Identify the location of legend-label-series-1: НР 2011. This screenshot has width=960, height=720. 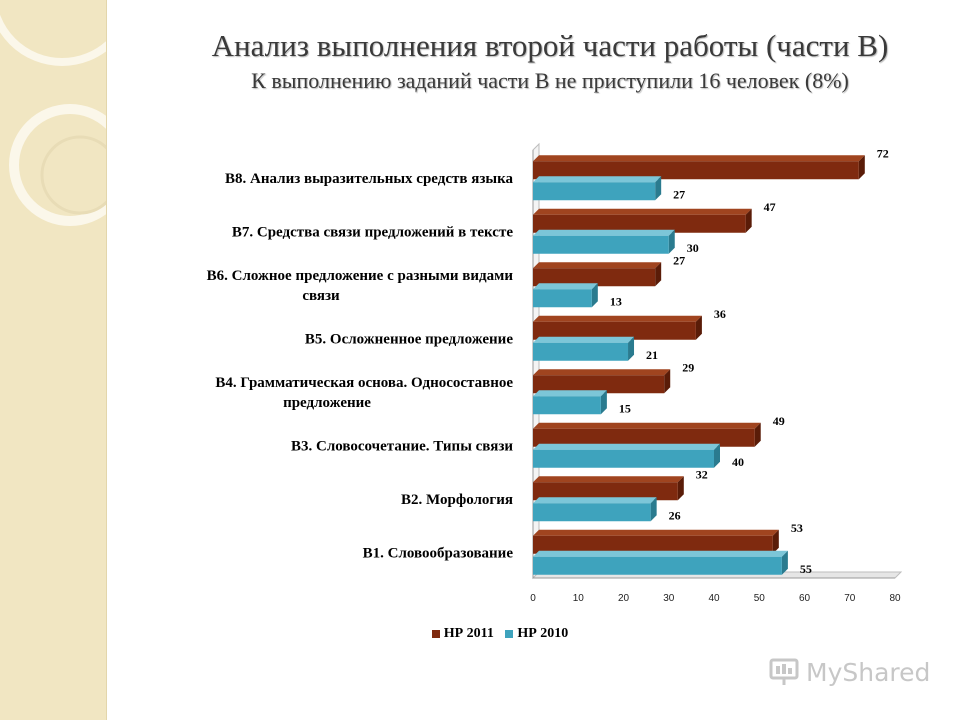
(468, 633).